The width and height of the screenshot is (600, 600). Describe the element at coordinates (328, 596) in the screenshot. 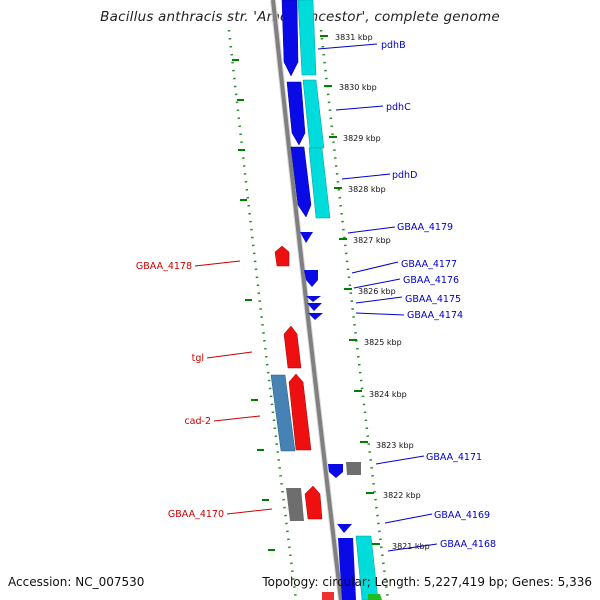

I see `gene-bottom-red-shape` at that location.